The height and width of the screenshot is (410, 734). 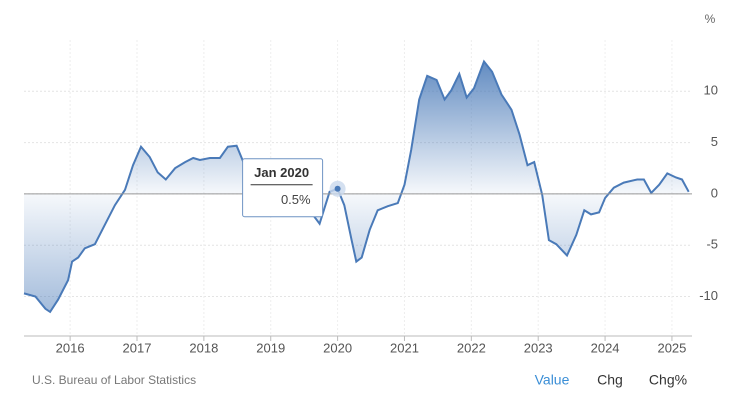 I want to click on y-tick-label: 10, so click(x=711, y=90).